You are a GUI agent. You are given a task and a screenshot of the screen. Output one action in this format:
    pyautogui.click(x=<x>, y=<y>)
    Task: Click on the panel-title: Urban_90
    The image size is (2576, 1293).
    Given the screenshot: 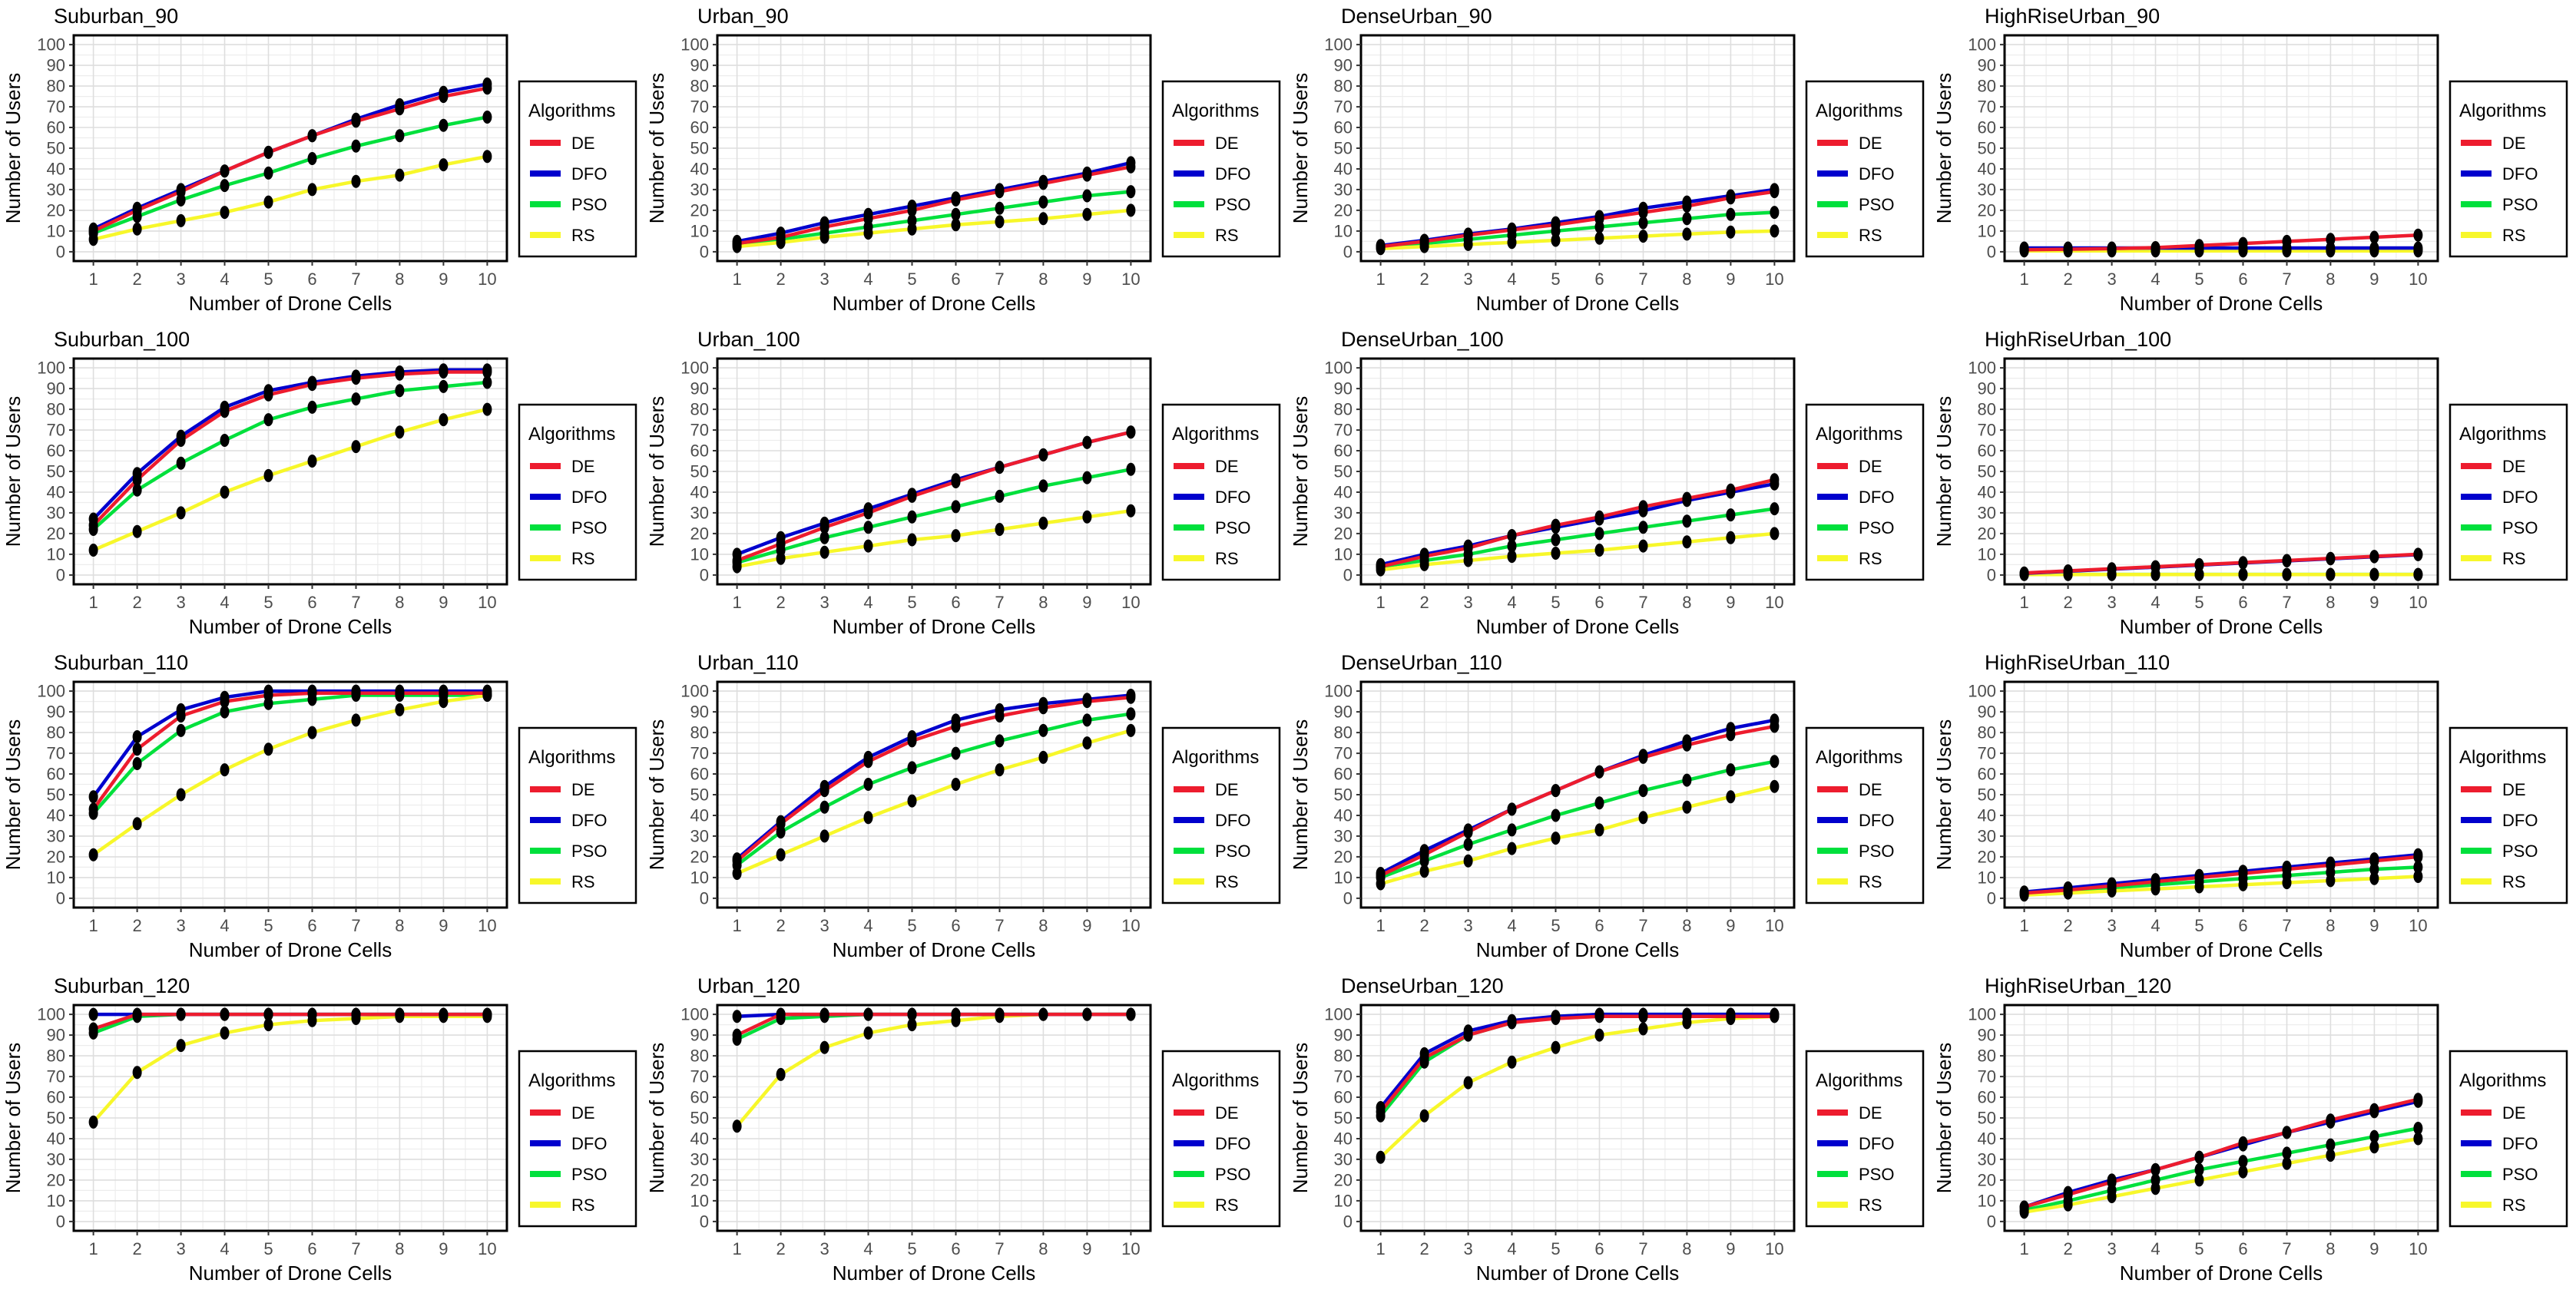 What is the action you would take?
    pyautogui.click(x=743, y=16)
    